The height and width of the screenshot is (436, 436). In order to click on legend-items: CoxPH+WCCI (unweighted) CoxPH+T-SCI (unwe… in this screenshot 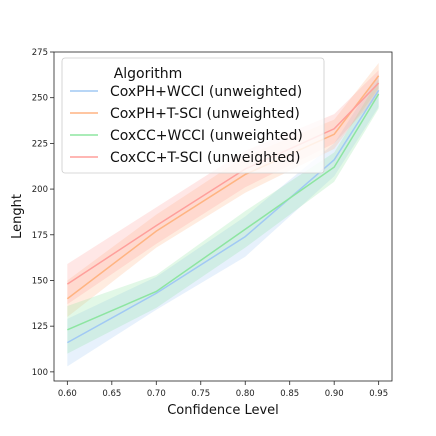, I will do `click(186, 125)`.